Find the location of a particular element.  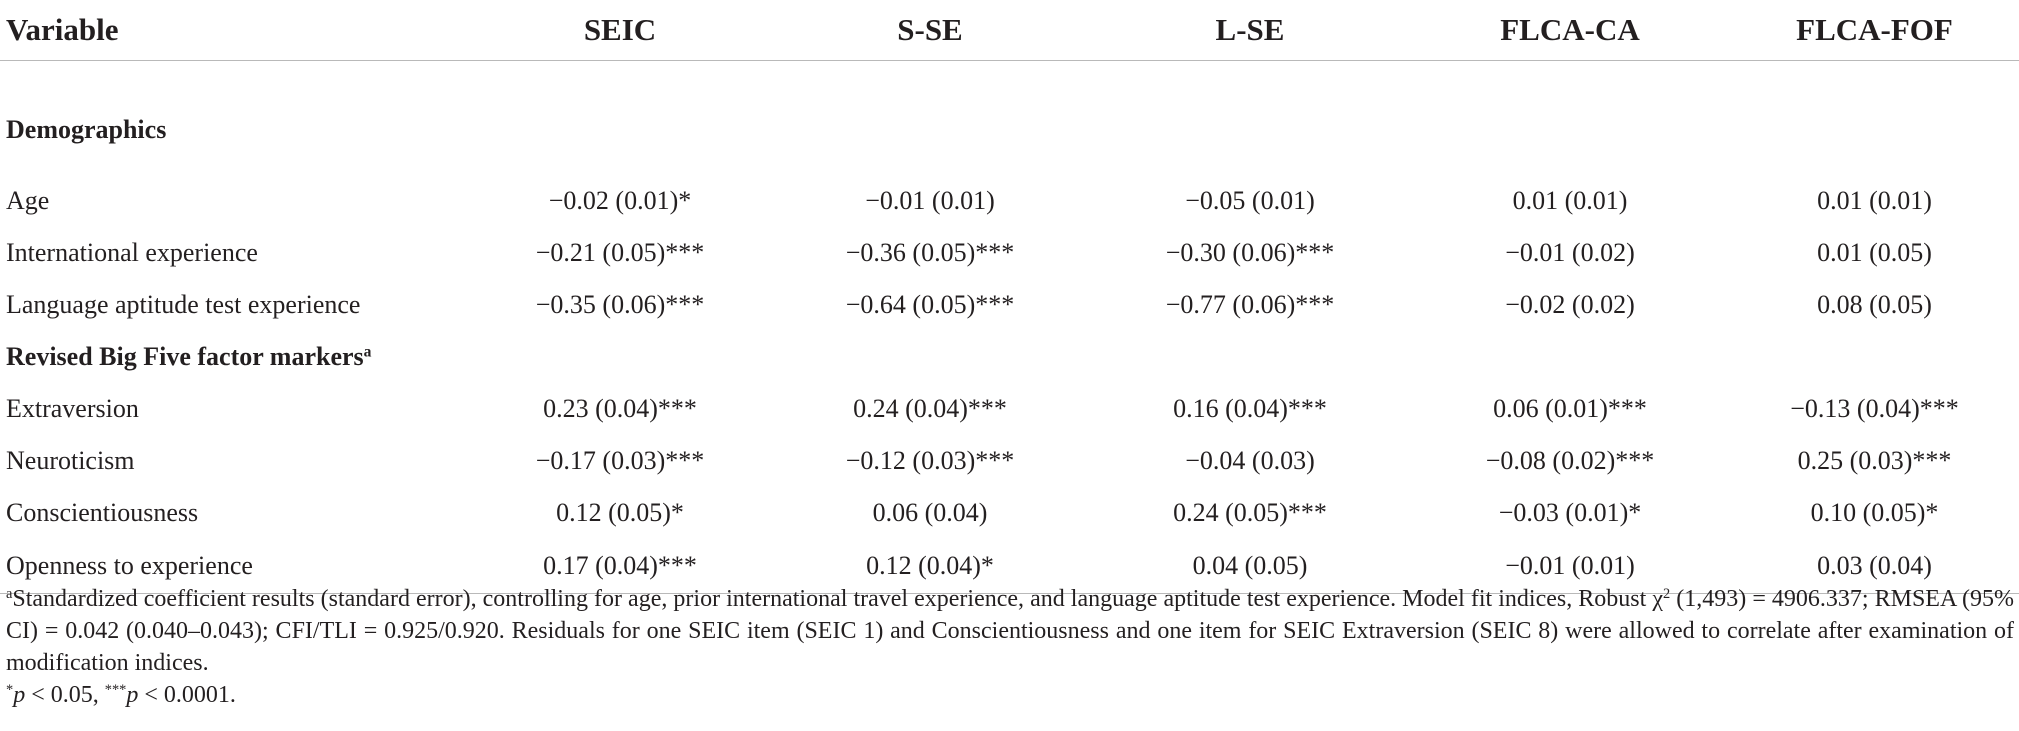

table-cell: −0.02 (0.01)* is located at coordinates (620, 201).